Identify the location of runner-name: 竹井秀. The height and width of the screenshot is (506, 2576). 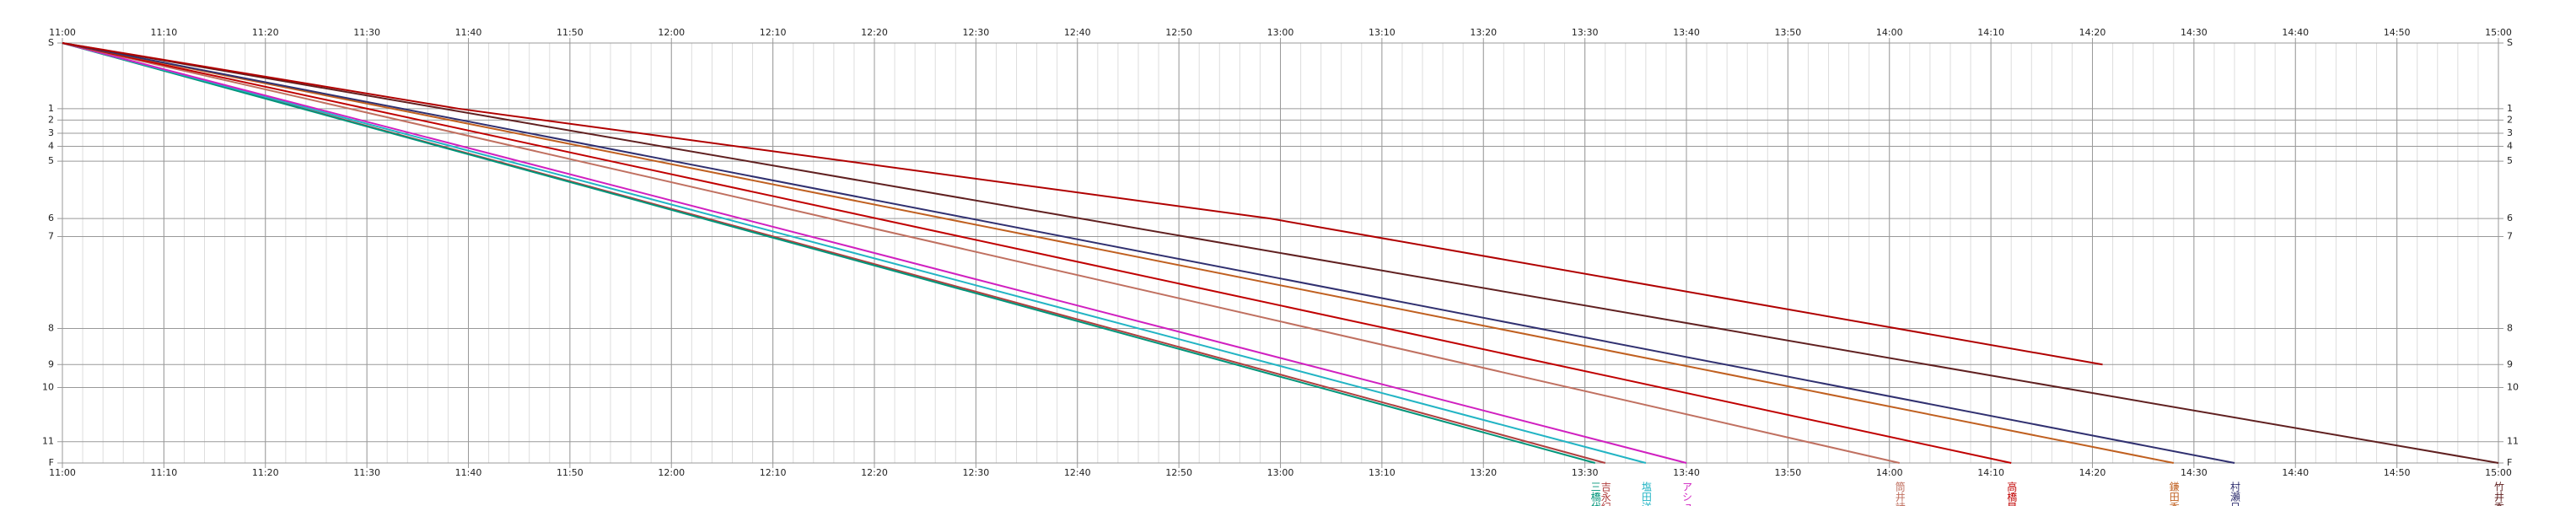
(2499, 494).